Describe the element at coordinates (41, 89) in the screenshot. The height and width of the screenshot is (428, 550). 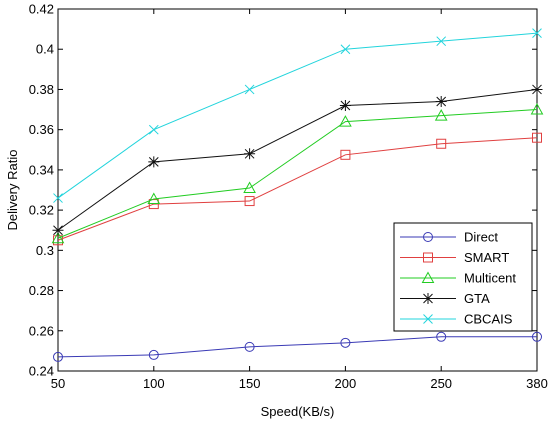
I see `y-tick-label: 0.38` at that location.